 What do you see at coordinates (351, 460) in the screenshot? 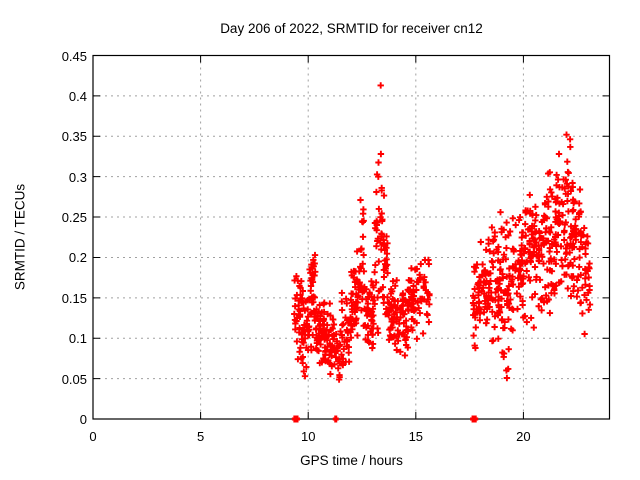
I see `x-axis-label: GPS time / hours` at bounding box center [351, 460].